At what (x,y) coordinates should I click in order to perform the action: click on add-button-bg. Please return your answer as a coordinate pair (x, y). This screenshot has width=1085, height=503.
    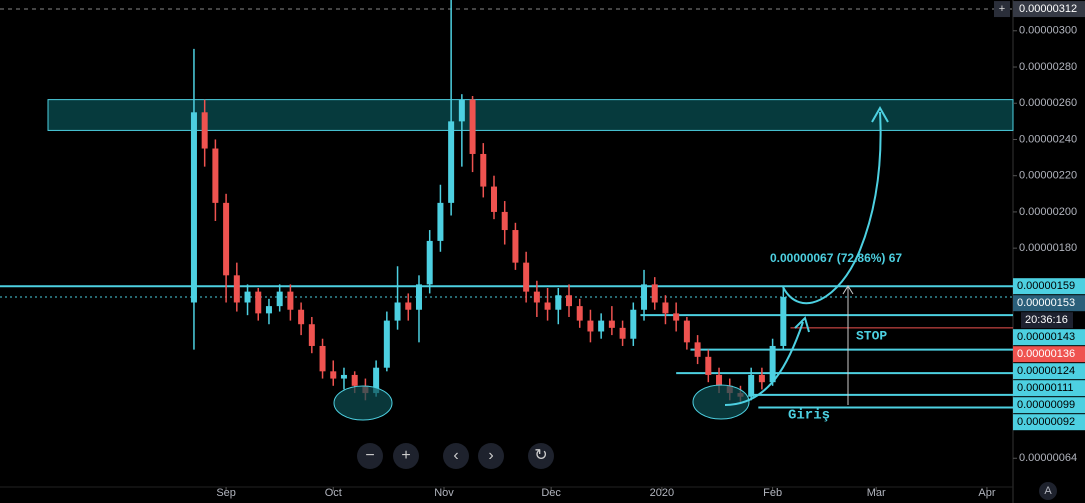
    Looking at the image, I should click on (1002, 9).